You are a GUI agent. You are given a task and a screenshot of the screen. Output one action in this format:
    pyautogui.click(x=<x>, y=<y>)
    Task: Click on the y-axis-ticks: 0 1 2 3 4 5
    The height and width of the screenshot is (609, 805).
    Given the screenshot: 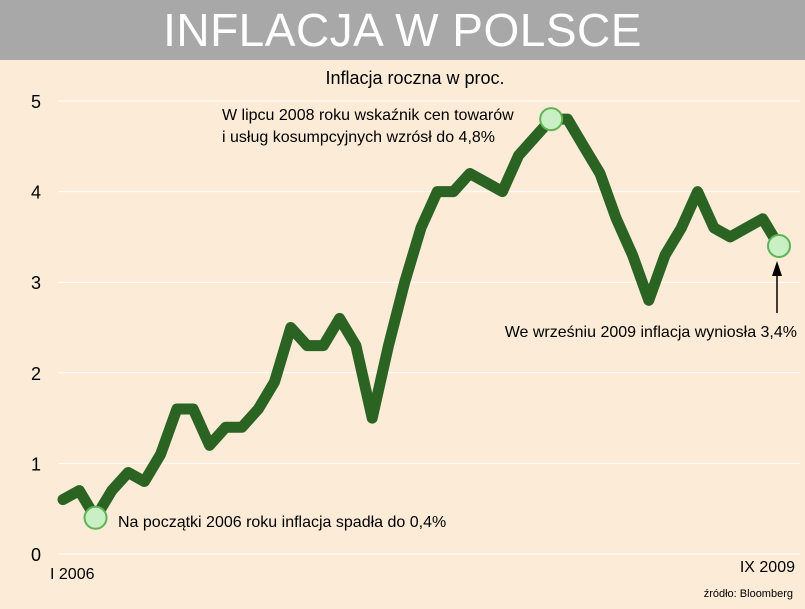 What is the action you would take?
    pyautogui.click(x=36, y=328)
    